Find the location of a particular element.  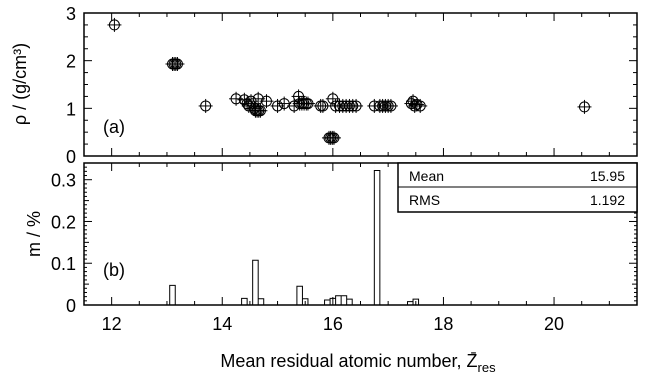

panel-b-y-axis-title: m / % is located at coordinates (34, 234).